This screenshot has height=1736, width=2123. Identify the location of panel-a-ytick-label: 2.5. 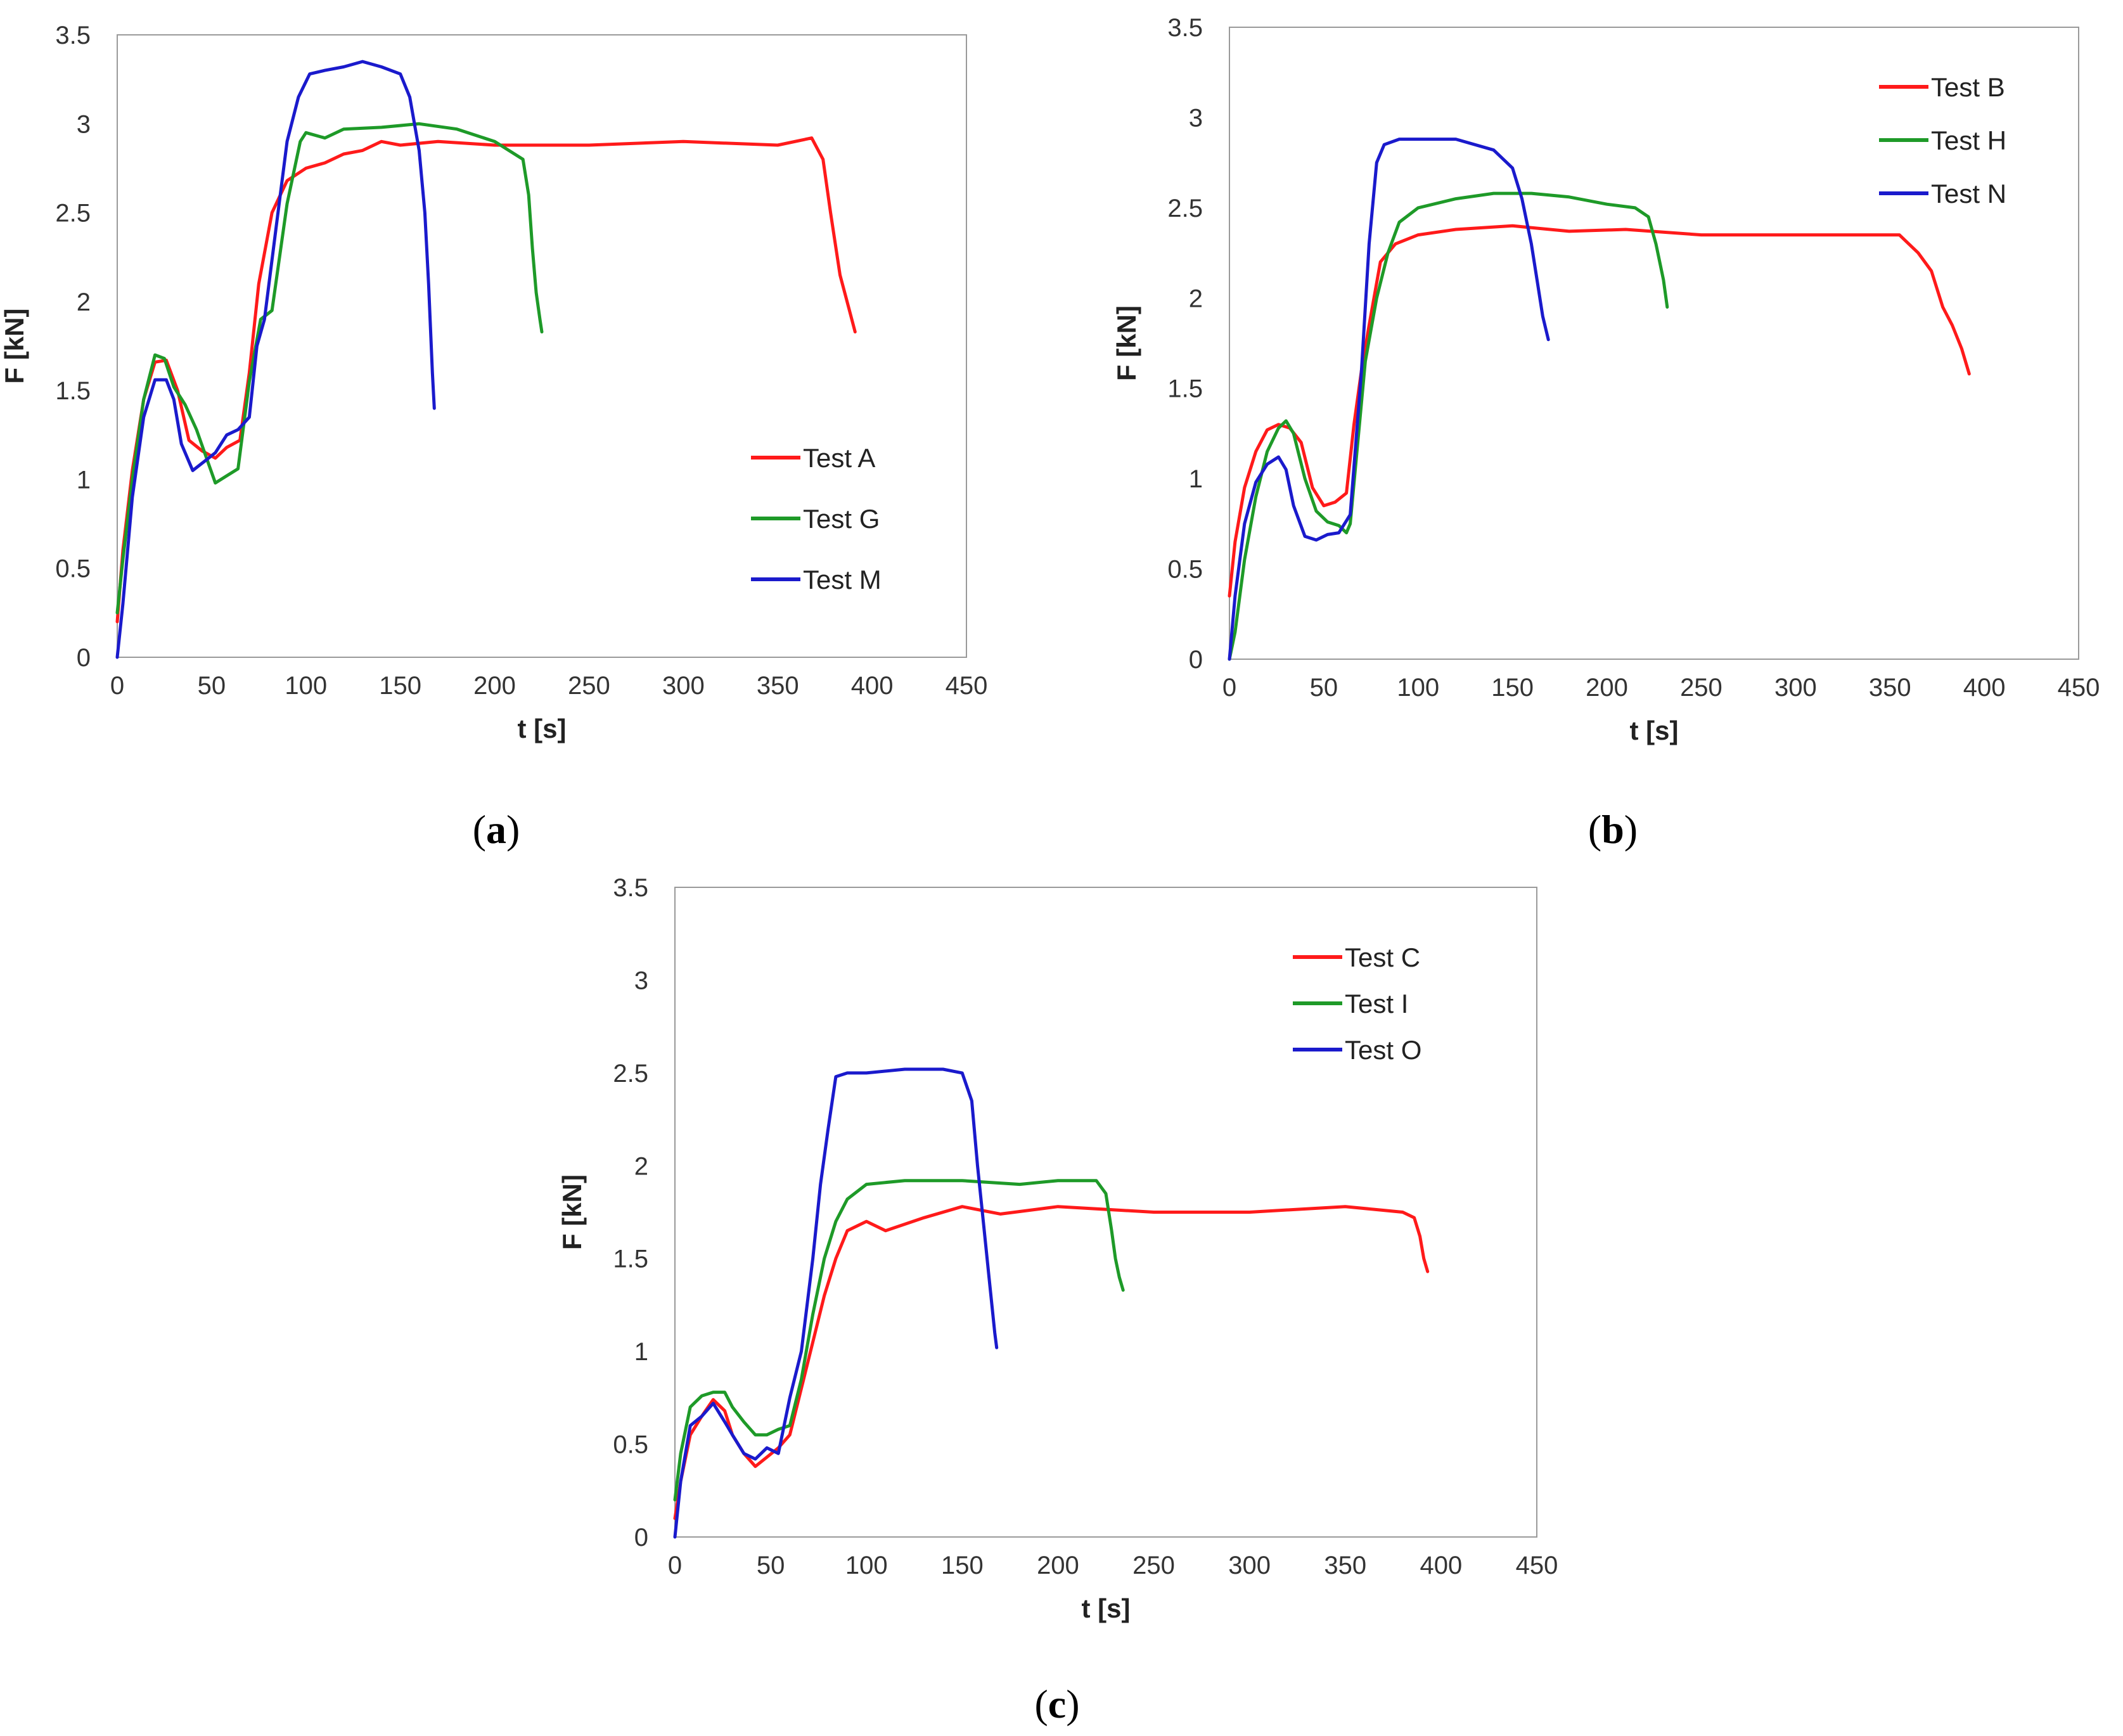
(73, 214).